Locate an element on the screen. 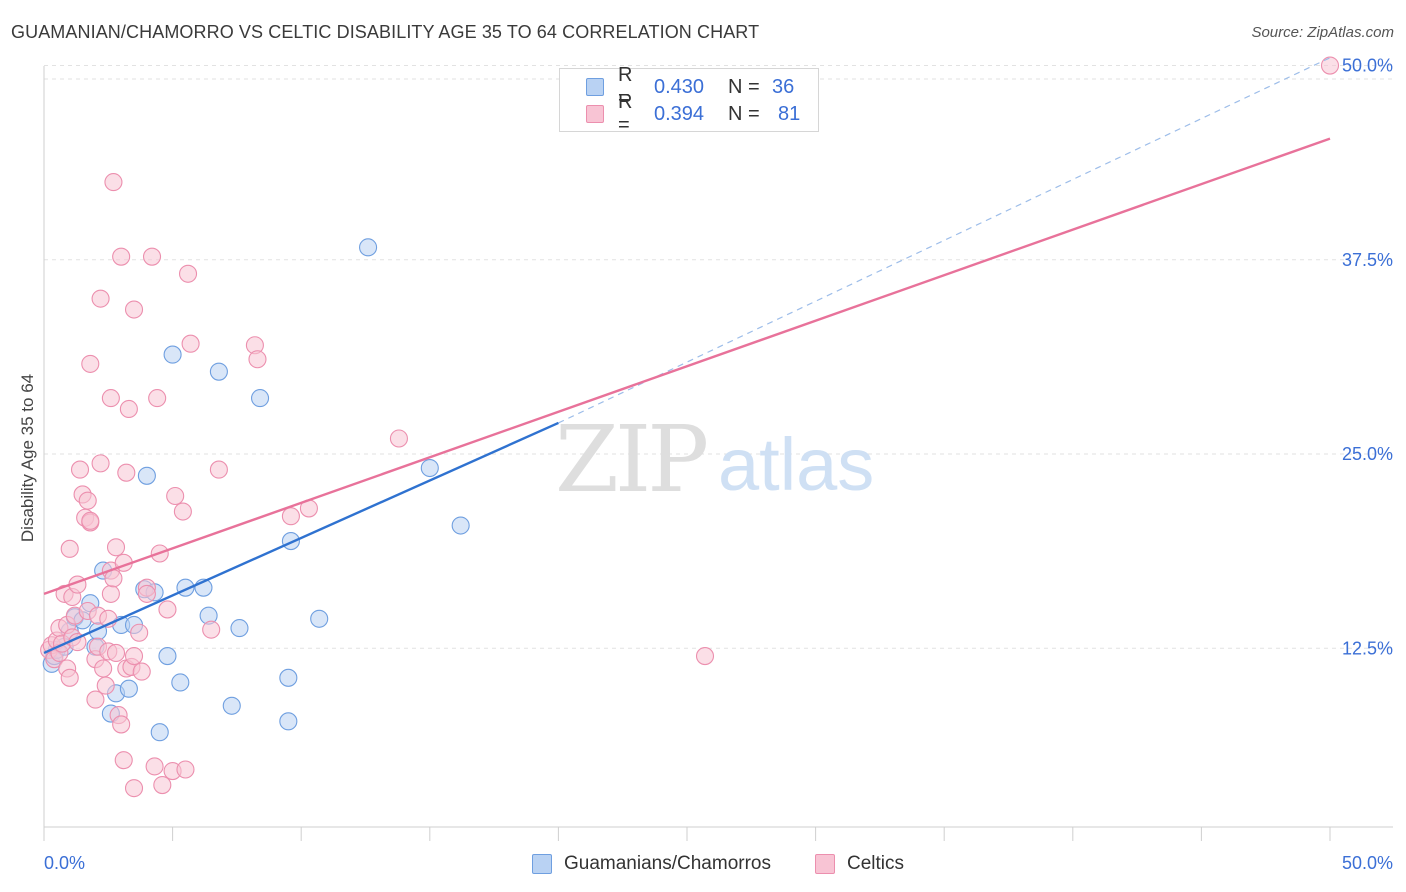 The image size is (1406, 892). y-tick-label: 37.5% is located at coordinates (1367, 260).